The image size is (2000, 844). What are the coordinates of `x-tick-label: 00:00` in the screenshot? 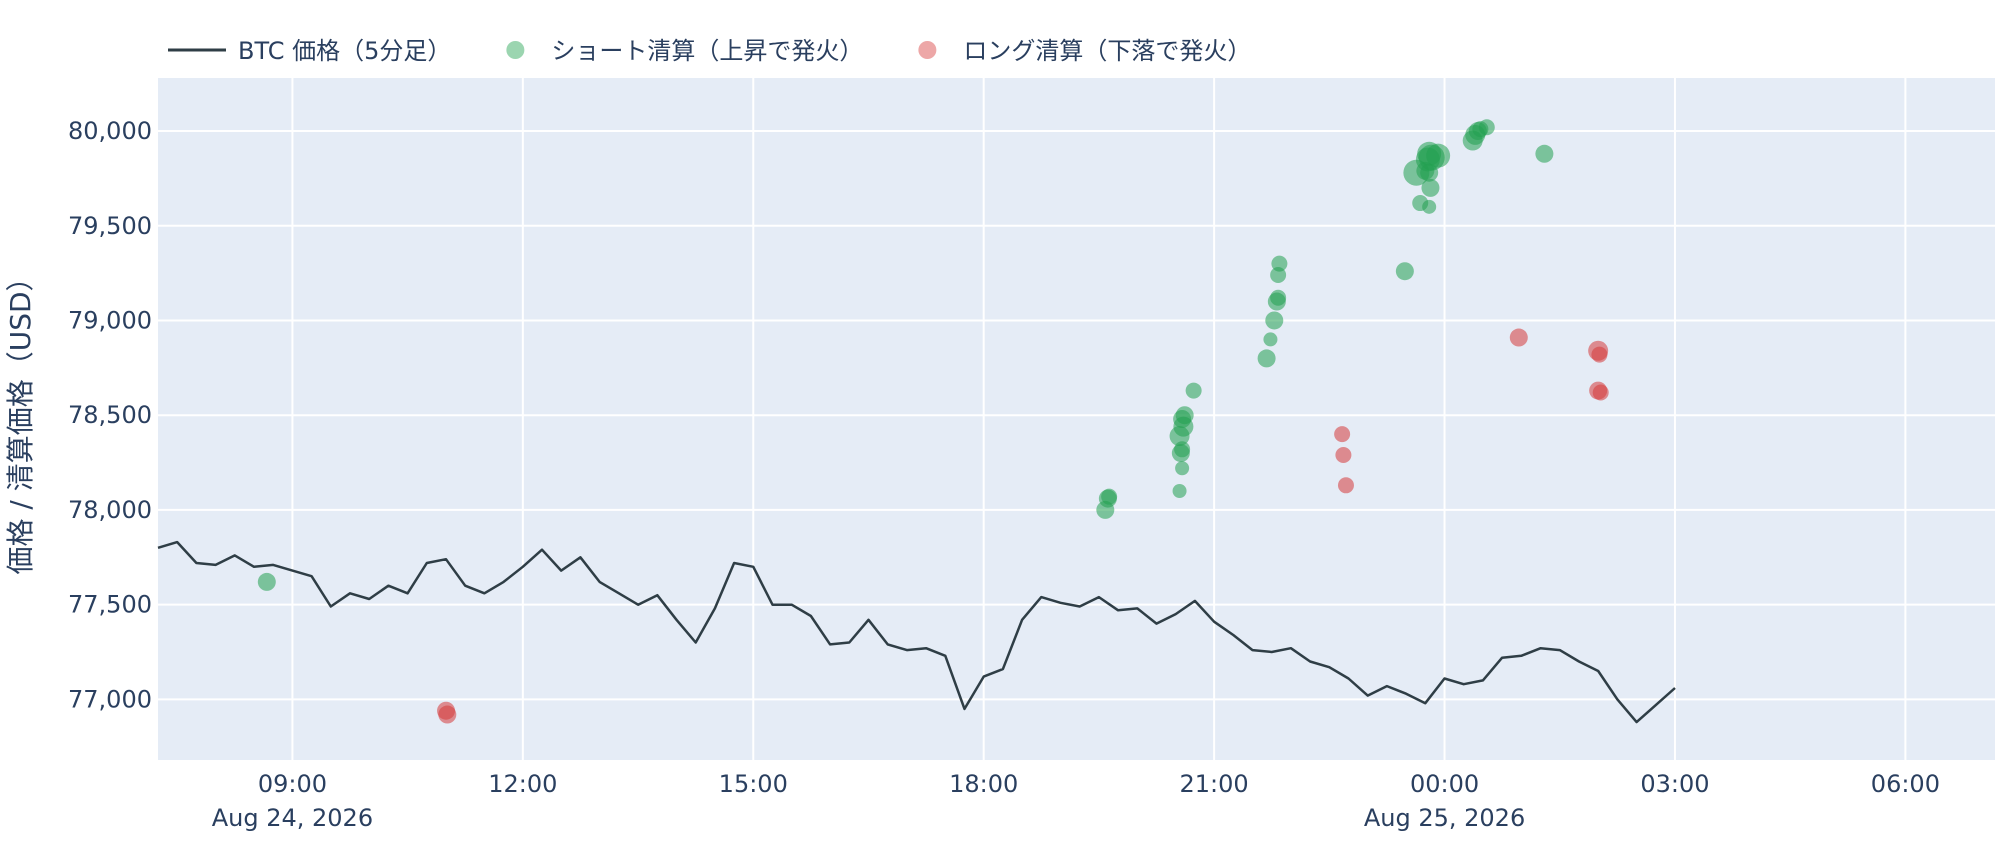 It's located at (1444, 784).